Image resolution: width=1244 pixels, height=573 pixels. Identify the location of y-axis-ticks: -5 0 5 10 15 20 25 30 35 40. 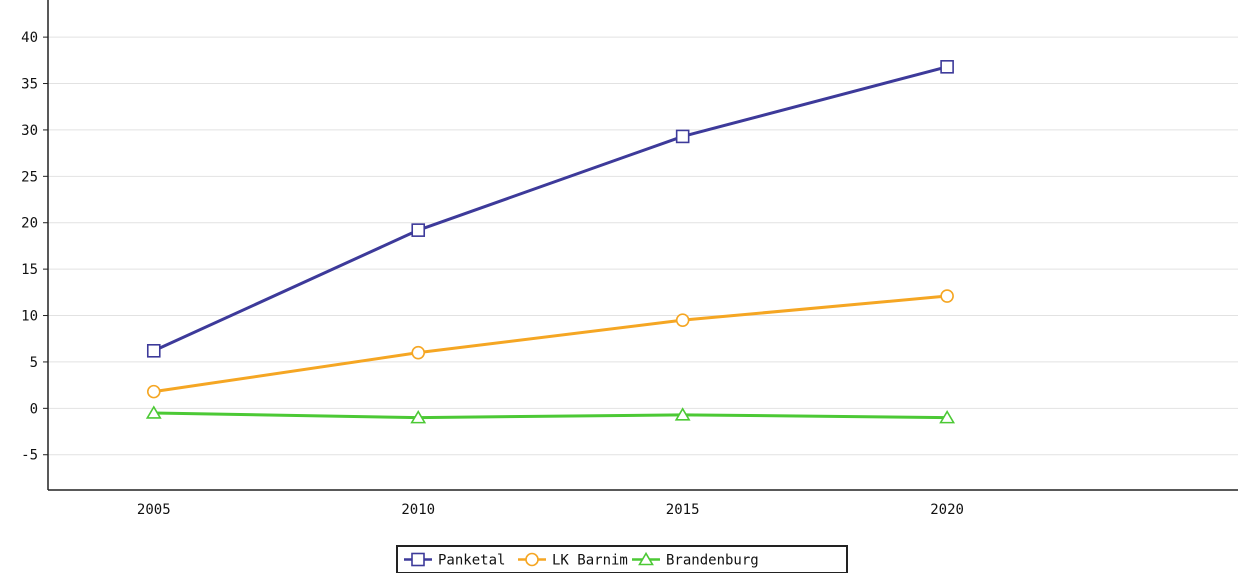
(34, 247).